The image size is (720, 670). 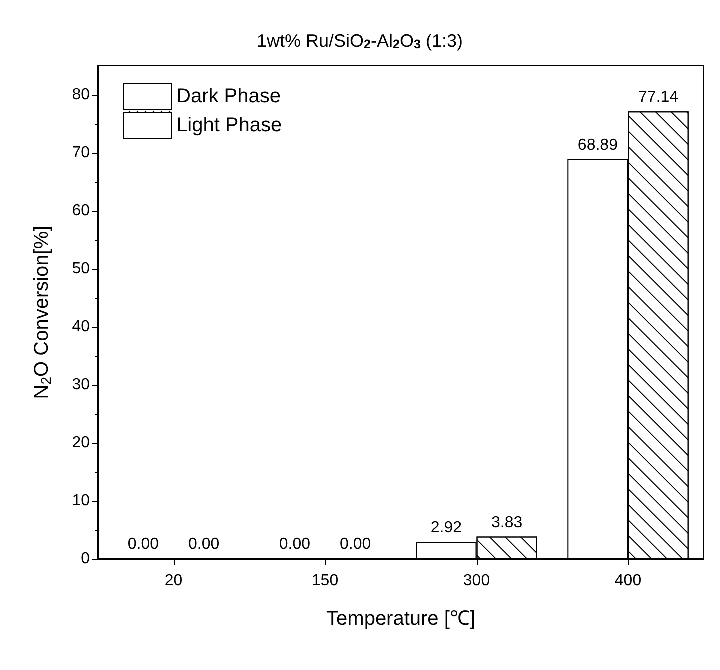 I want to click on y-tick-label: 50, so click(x=81, y=269).